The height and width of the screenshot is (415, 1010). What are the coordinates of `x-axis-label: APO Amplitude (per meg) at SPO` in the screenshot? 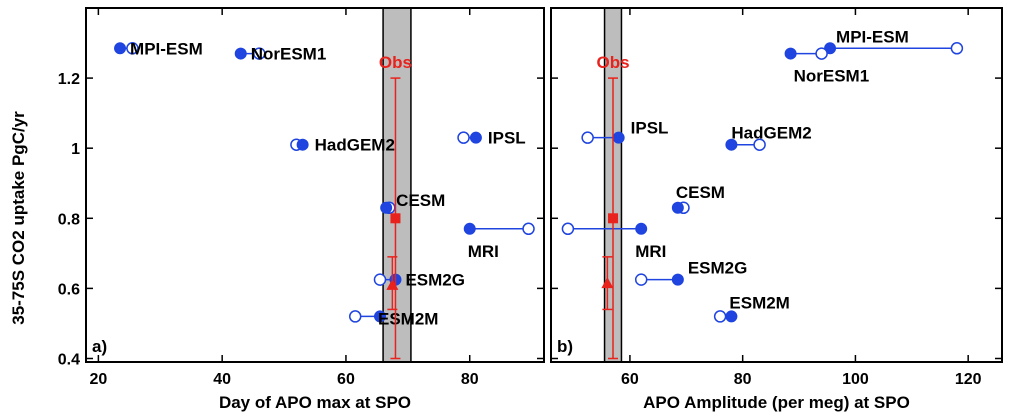 It's located at (776, 402).